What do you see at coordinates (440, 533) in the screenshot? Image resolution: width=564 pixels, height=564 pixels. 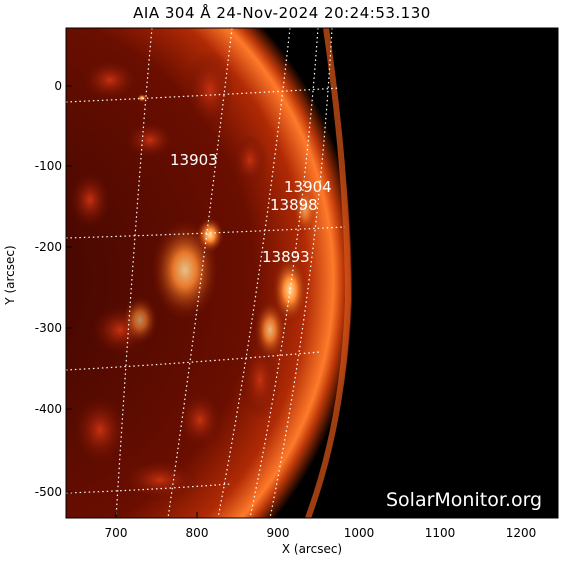 I see `x-tick-label: 1100` at bounding box center [440, 533].